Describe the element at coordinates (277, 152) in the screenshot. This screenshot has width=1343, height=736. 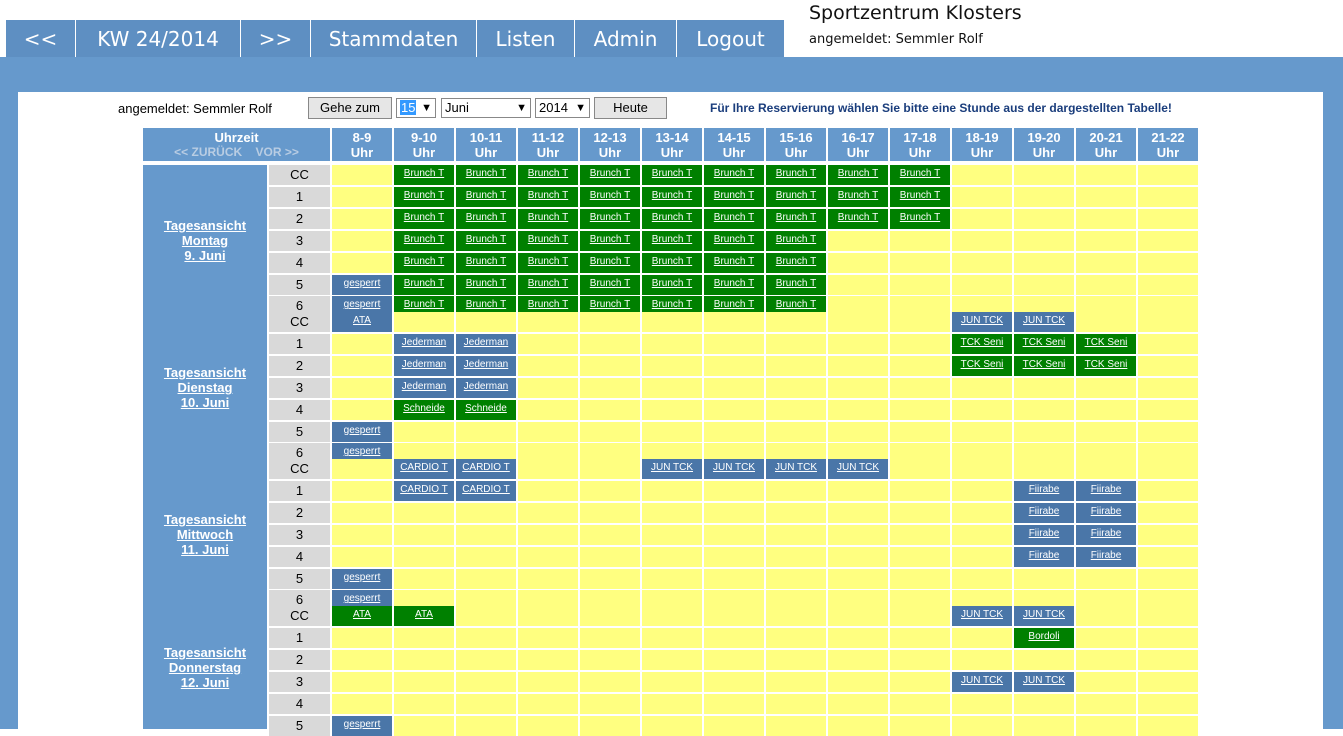
I see `forward-link: VOR >>` at that location.